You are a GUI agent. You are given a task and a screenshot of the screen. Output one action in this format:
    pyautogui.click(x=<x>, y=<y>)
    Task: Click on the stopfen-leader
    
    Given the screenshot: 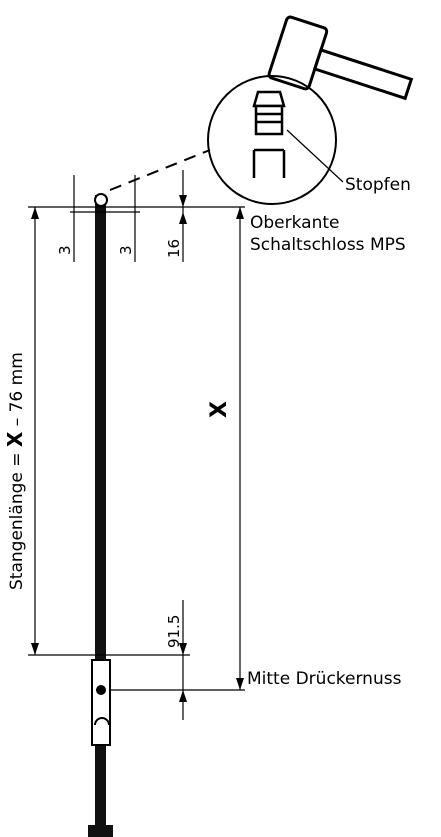 What is the action you would take?
    pyautogui.click(x=315, y=156)
    